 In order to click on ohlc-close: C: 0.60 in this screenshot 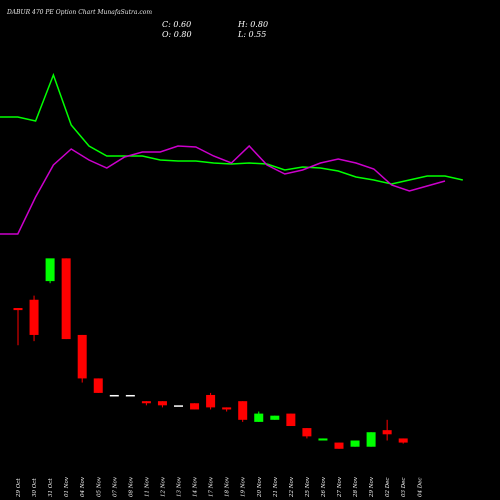, I will do `click(177, 24)`.